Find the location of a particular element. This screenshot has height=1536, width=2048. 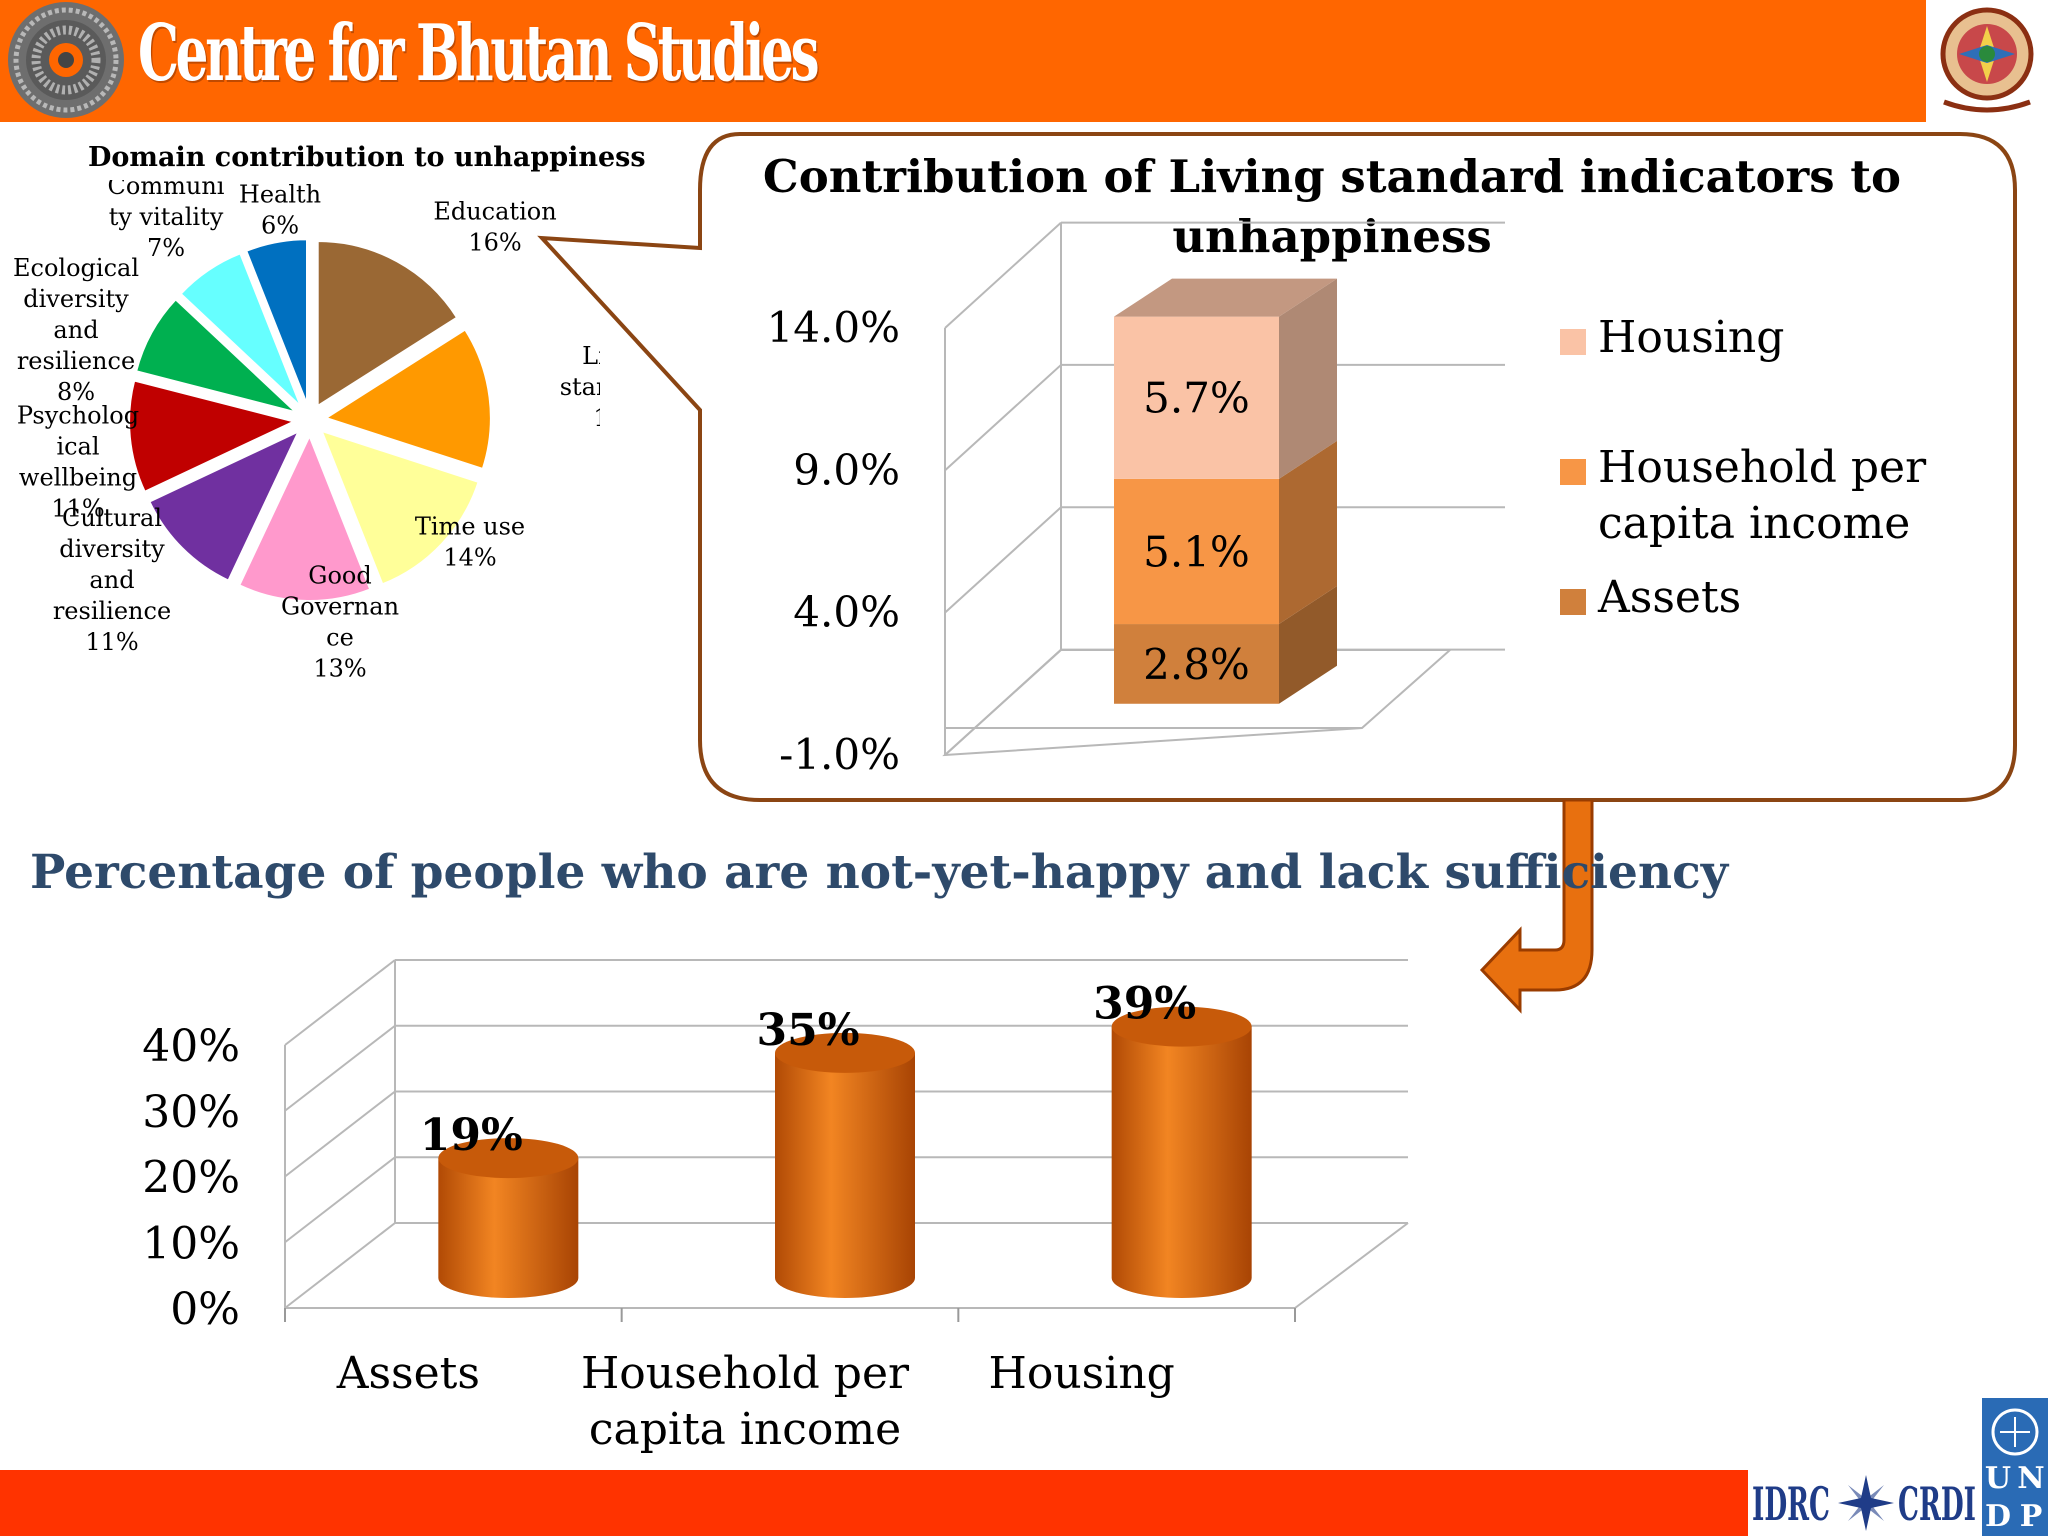

pie-slice-time-use is located at coordinates (399, 507).